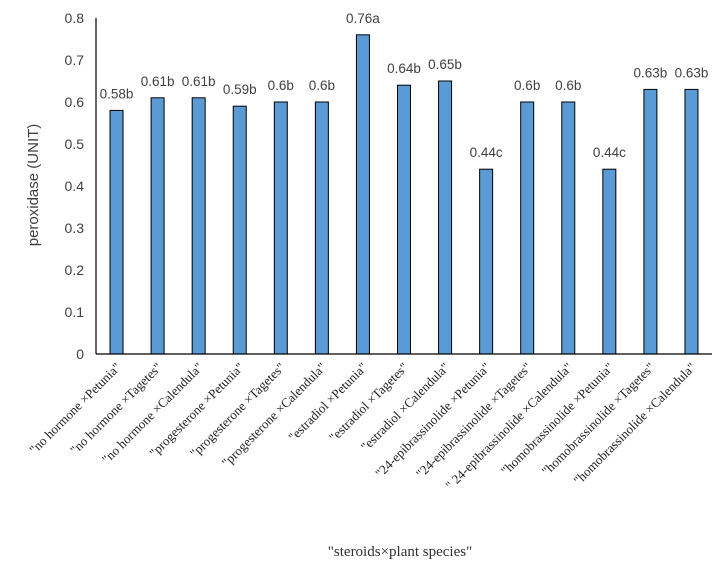 The height and width of the screenshot is (570, 718). What do you see at coordinates (33, 185) in the screenshot?
I see `y-axis-title: peroxidase (UNIT)` at bounding box center [33, 185].